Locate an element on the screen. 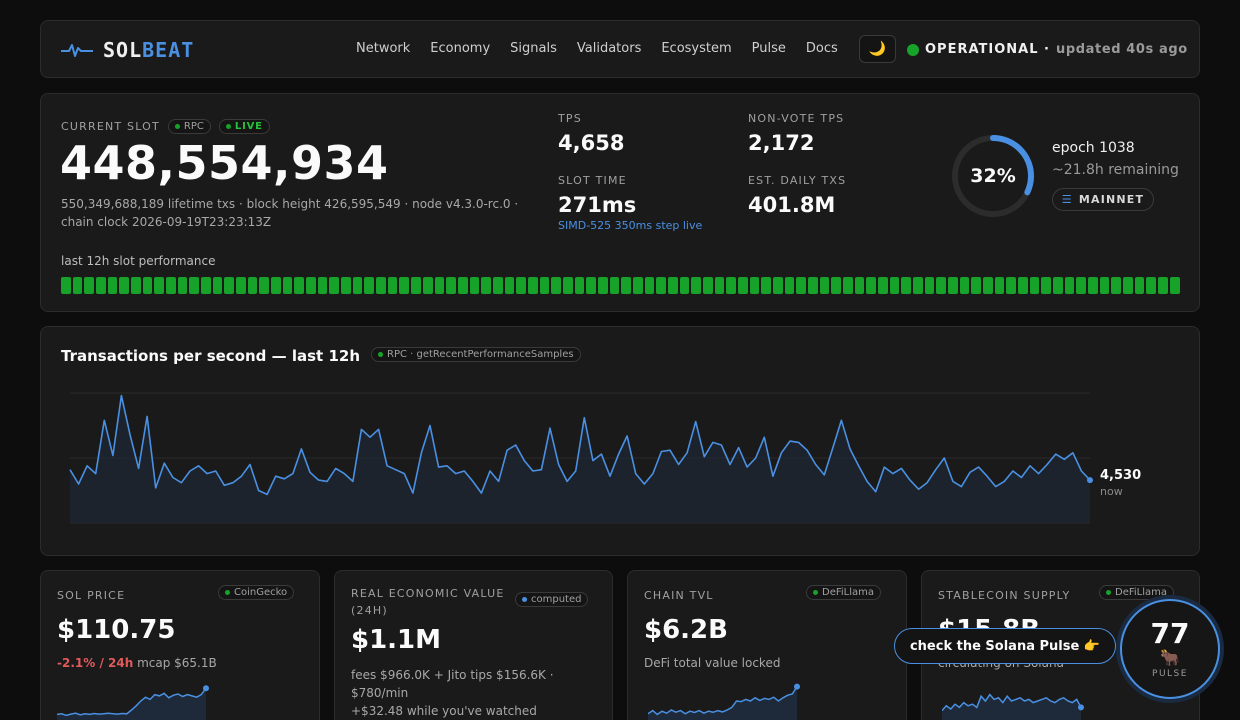  slot-details-line2: chain clock 2026-09-19T23:23:13Z is located at coordinates (166, 222).